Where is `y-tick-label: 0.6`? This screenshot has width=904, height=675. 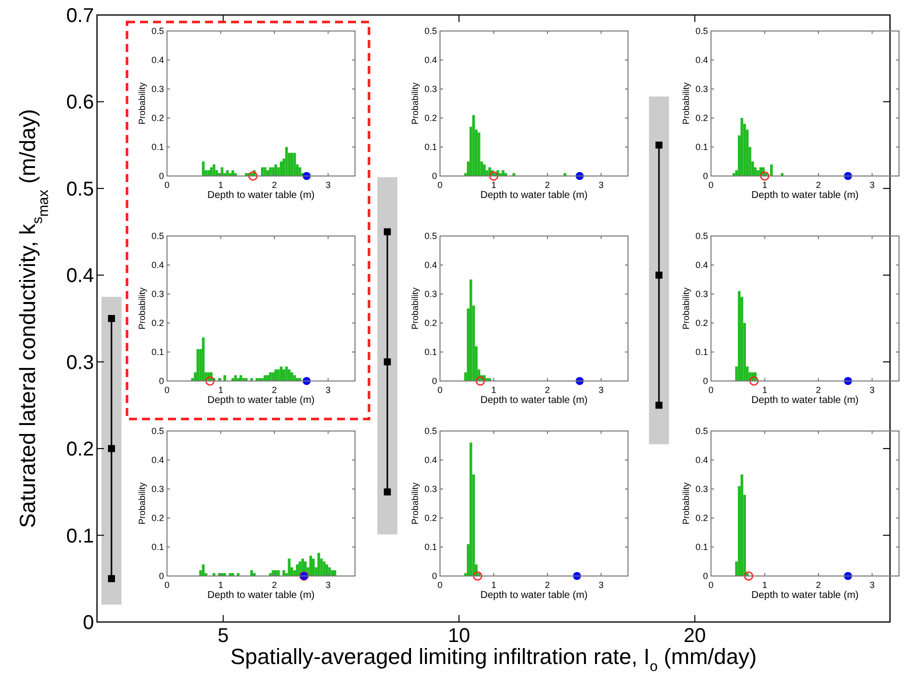 y-tick-label: 0.6 is located at coordinates (80, 103).